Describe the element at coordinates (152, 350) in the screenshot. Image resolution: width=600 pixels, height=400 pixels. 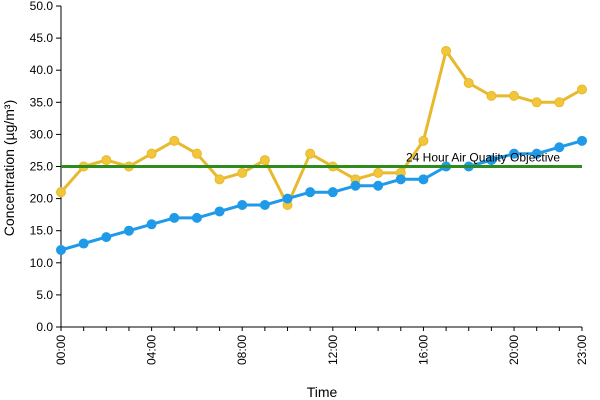
I see `x-tick-label: 04:00` at that location.